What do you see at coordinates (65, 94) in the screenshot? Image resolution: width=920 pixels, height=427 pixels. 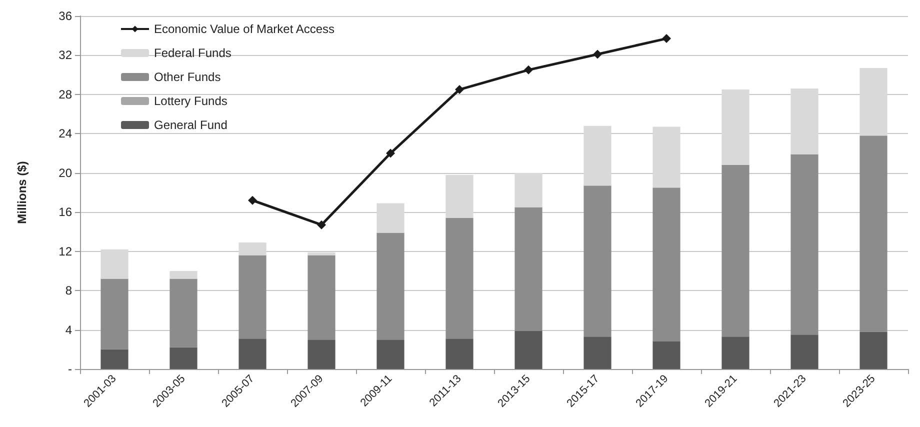 I see `y-tick-label: 28` at bounding box center [65, 94].